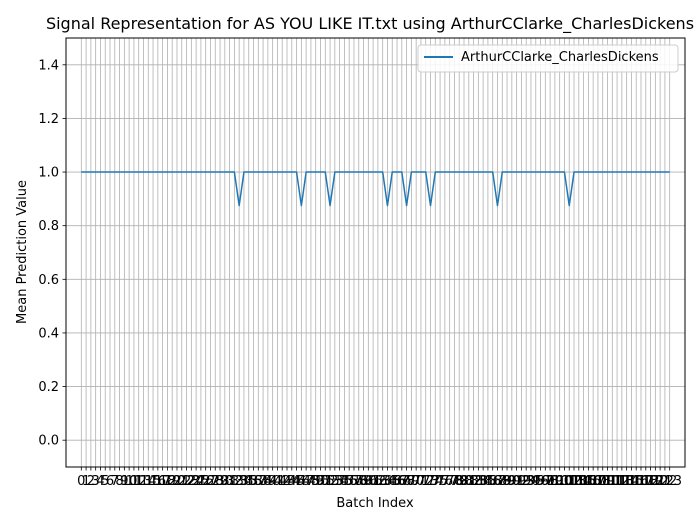 Image resolution: width=700 pixels, height=525 pixels. I want to click on x-tick-label: 26, so click(205, 481).